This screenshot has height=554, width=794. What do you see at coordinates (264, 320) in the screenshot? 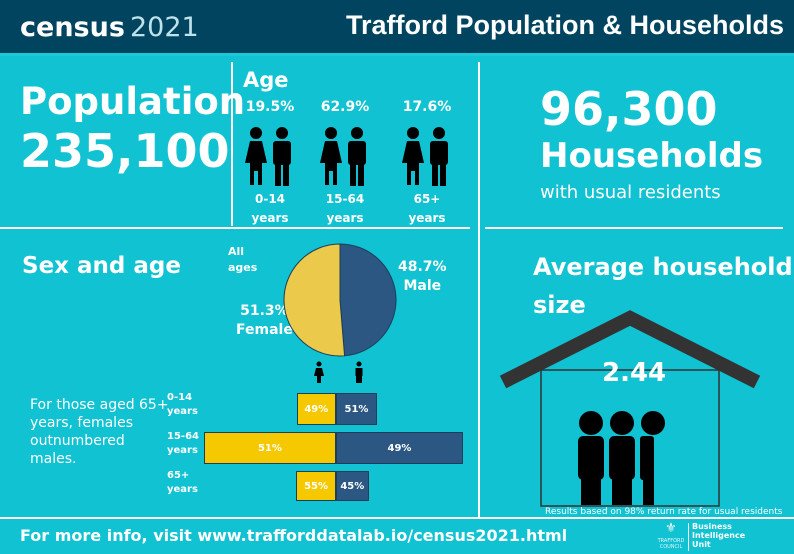
I see `female-pie-label: 51.3% Female` at bounding box center [264, 320].